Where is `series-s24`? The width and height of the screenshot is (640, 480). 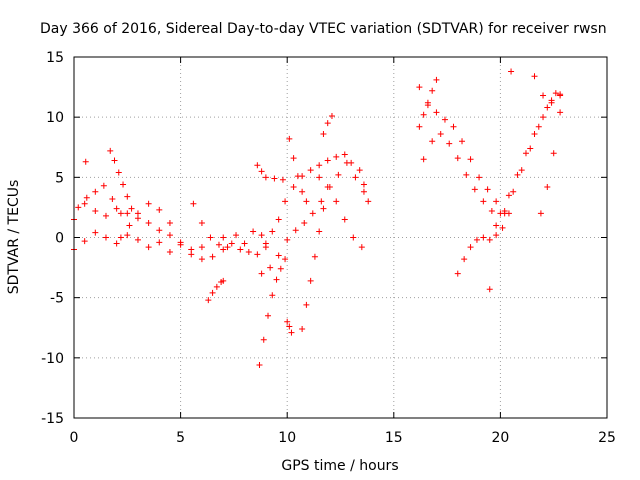
series-s24 is located at coordinates (526, 159).